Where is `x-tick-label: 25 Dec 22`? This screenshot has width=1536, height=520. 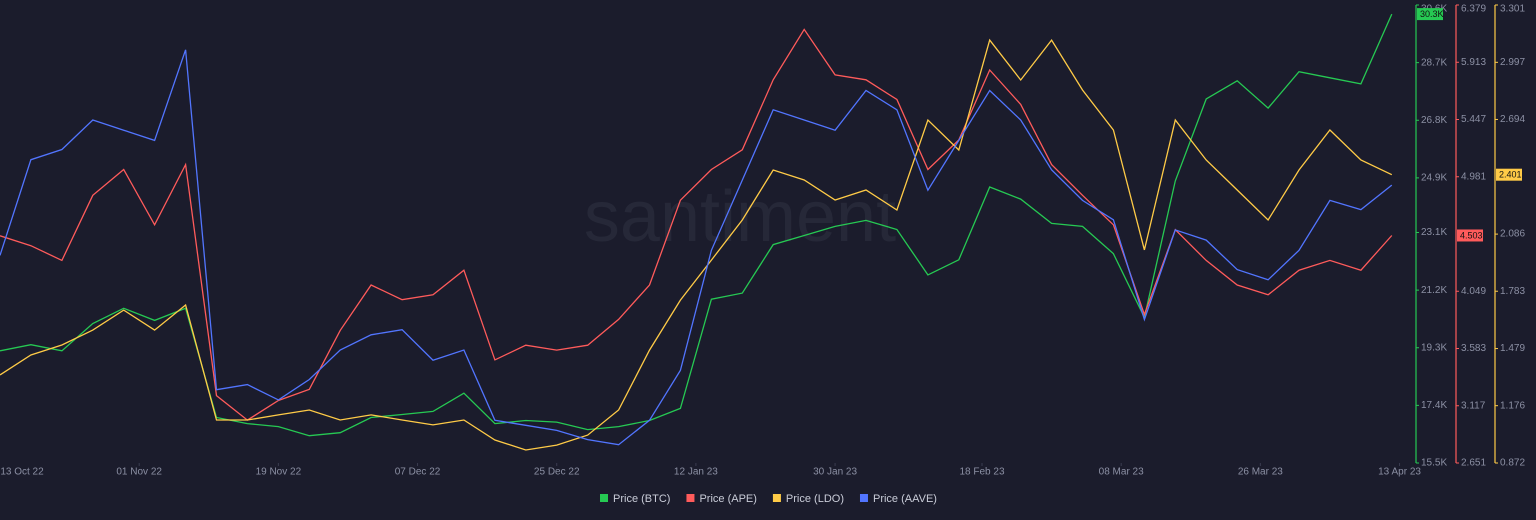
x-tick-label: 25 Dec 22 is located at coordinates (557, 472).